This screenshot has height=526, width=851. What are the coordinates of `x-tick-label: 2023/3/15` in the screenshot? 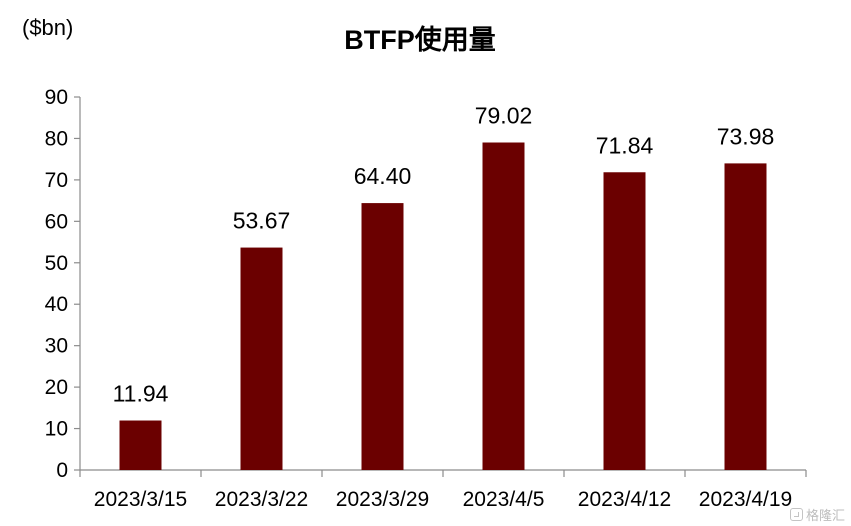 It's located at (140, 499).